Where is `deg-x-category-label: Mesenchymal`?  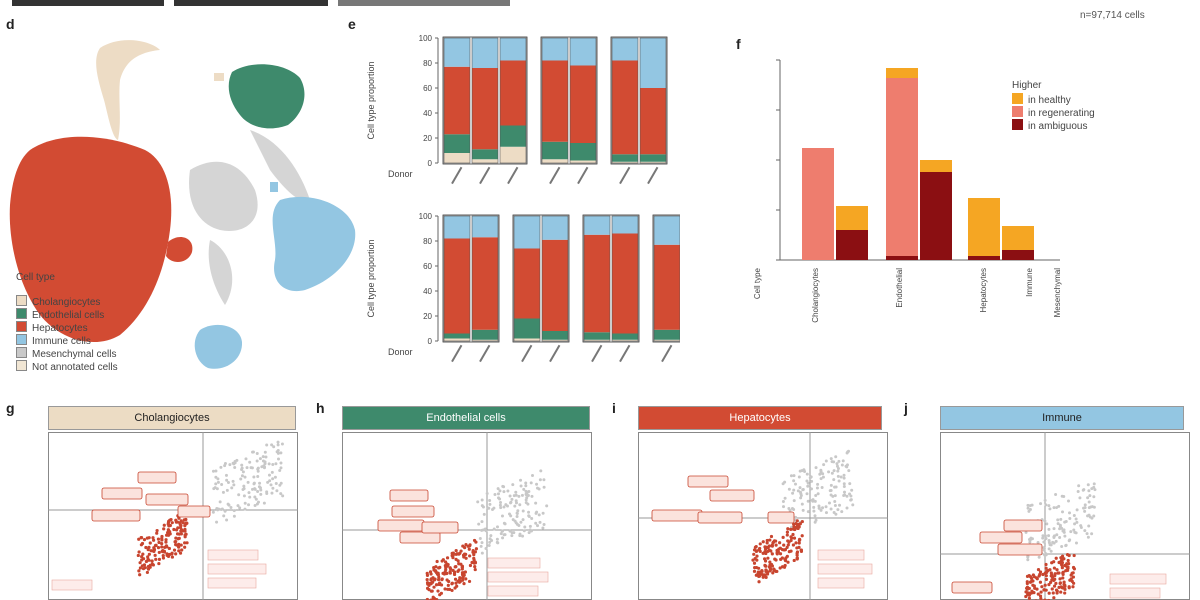
deg-x-category-label: Mesenchymal is located at coordinates (1057, 293).